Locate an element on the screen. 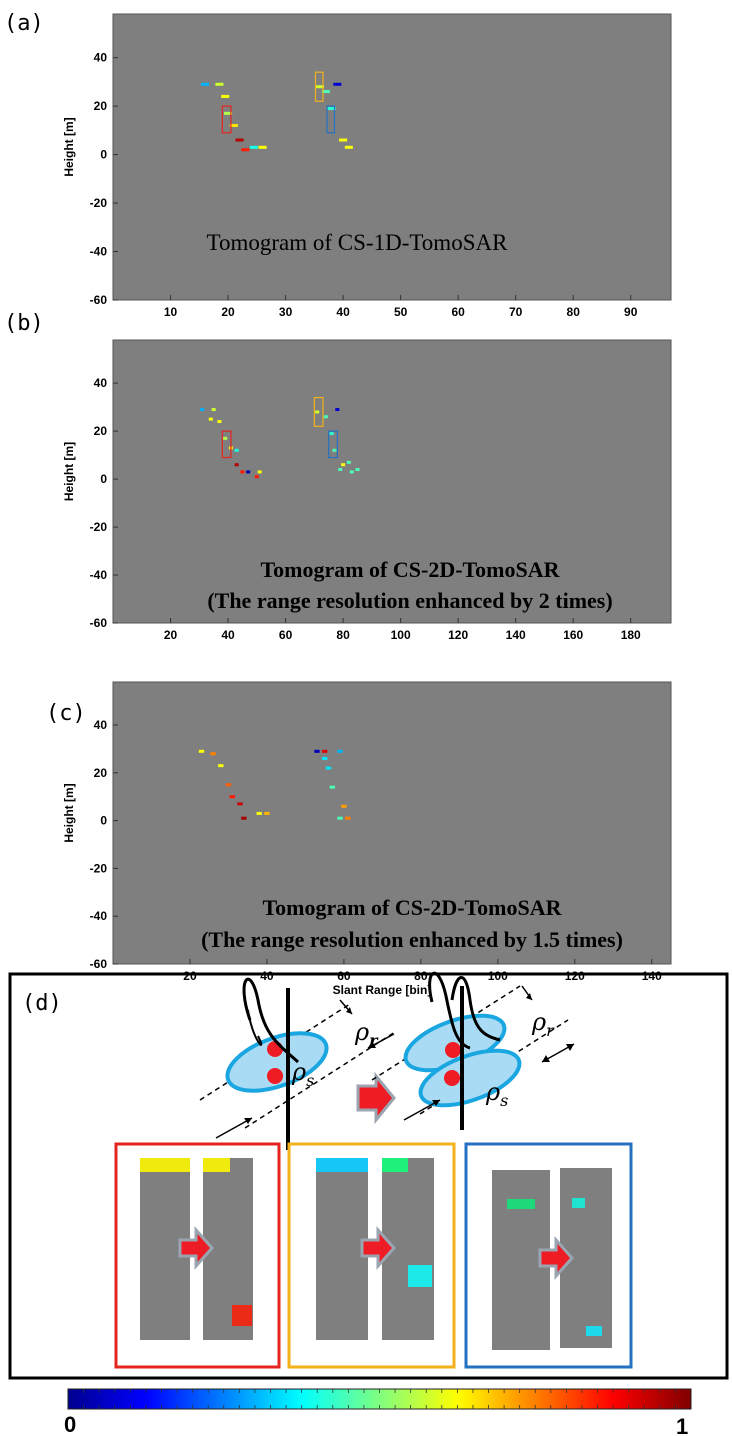 Image resolution: width=732 pixels, height=1436 pixels. x-tick-label: 70 is located at coordinates (516, 312).